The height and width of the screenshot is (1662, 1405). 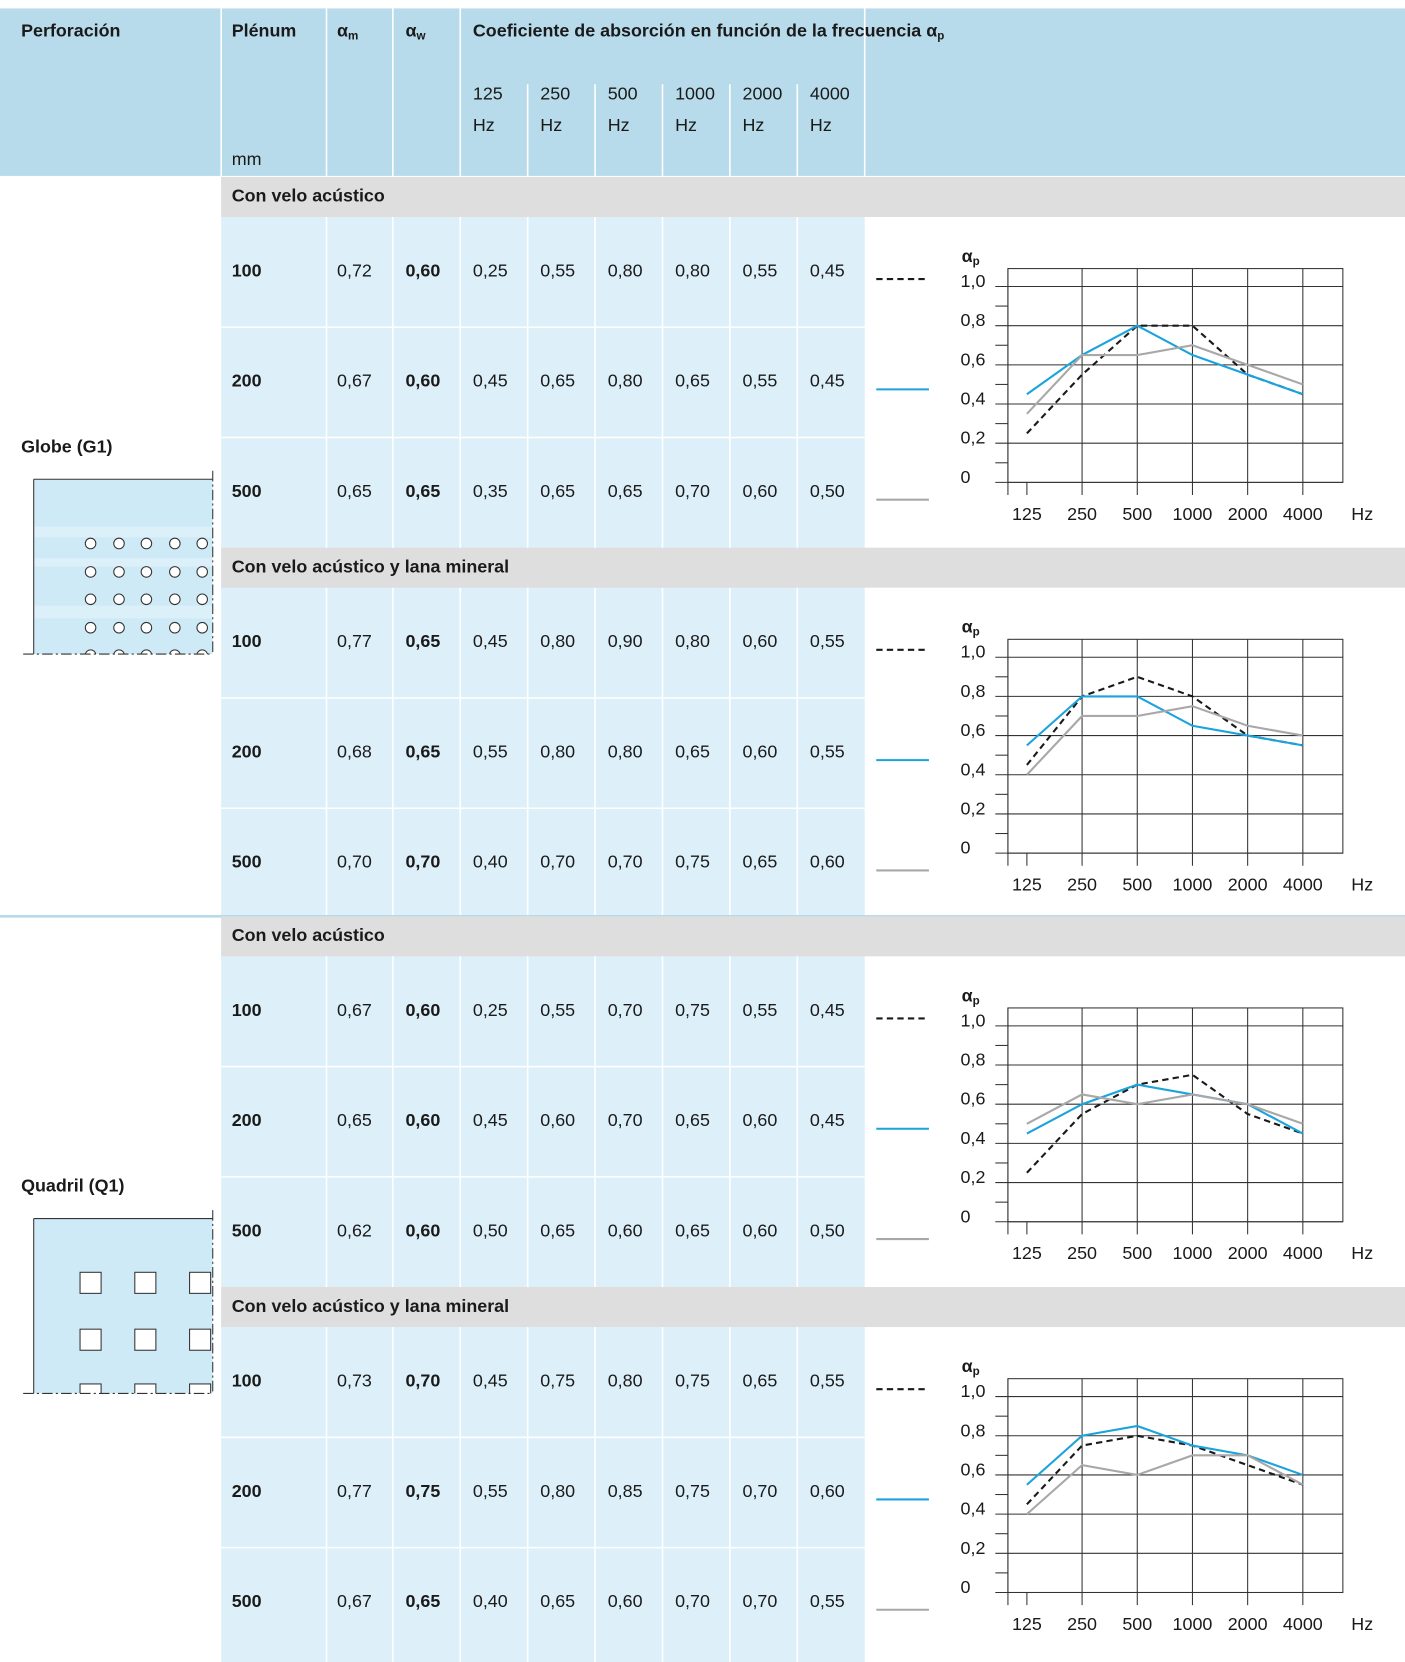 What do you see at coordinates (490, 862) in the screenshot?
I see `absorption-value: 0,40` at bounding box center [490, 862].